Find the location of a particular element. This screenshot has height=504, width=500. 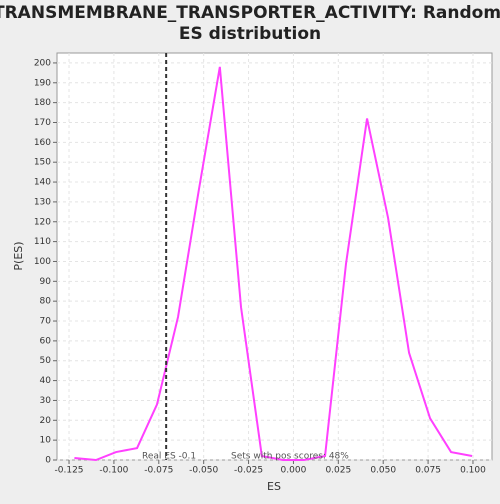

y-tick-label: 120 is located at coordinates (42, 222).